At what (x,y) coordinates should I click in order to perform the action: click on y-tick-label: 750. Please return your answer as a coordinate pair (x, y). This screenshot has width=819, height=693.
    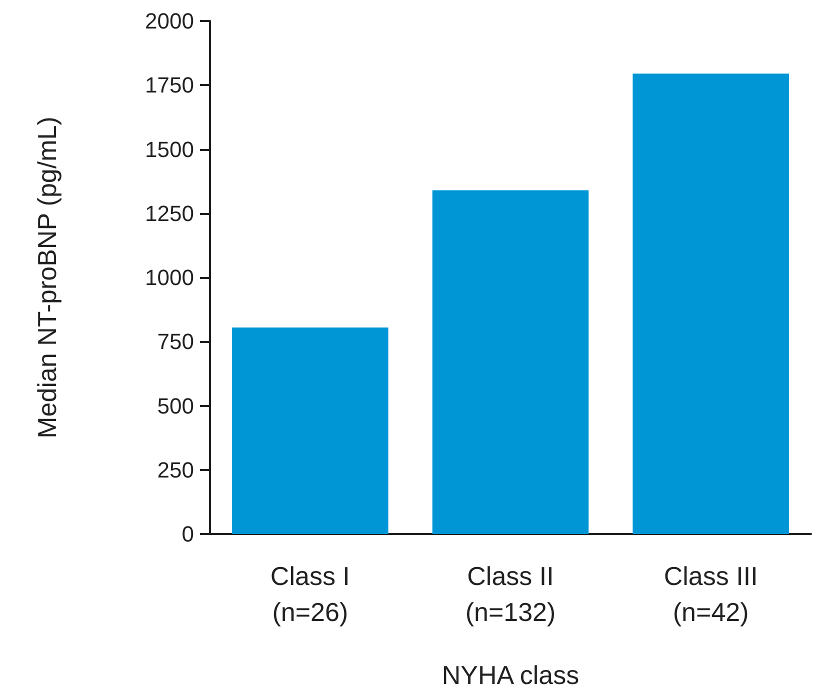
    Looking at the image, I should click on (175, 341).